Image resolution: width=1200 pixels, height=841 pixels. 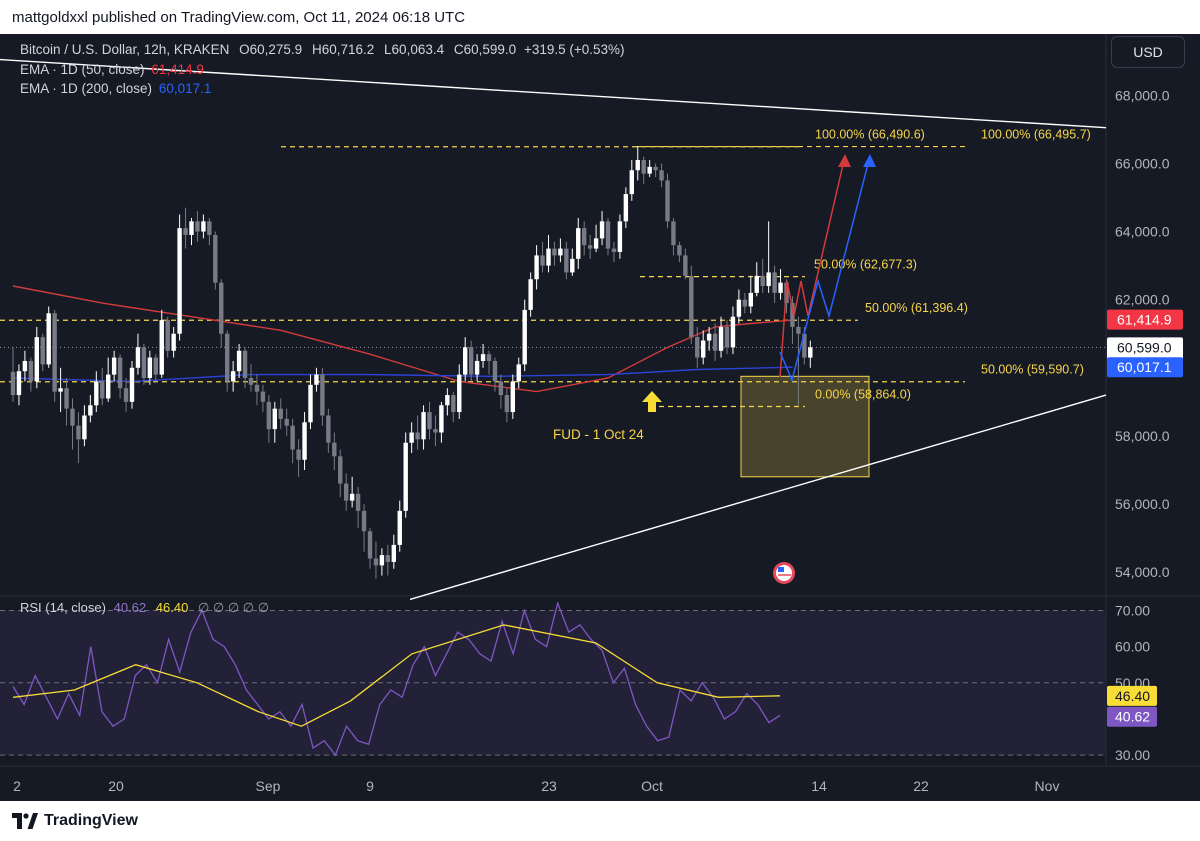 What do you see at coordinates (144, 608) in the screenshot?
I see `rsi-legend: RSI (14, close) 40.62 46.40 ∅ ∅ ∅ ∅ ∅` at bounding box center [144, 608].